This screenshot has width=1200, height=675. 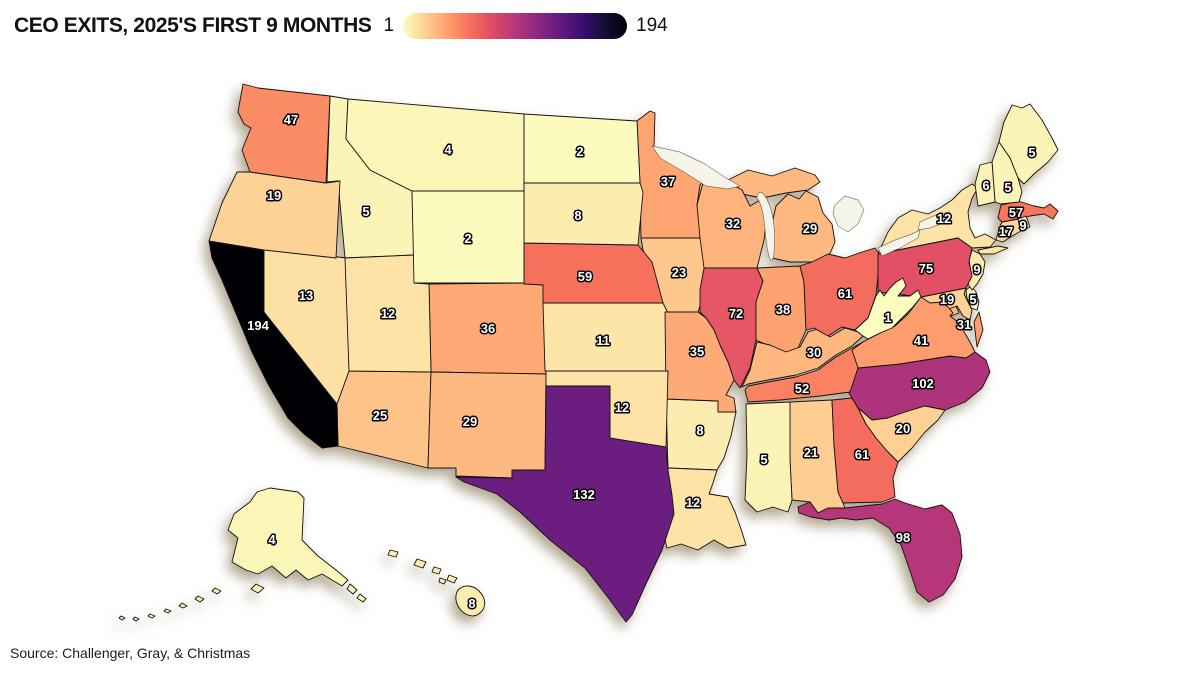 What do you see at coordinates (697, 351) in the screenshot?
I see `state-value-label-MO: 35` at bounding box center [697, 351].